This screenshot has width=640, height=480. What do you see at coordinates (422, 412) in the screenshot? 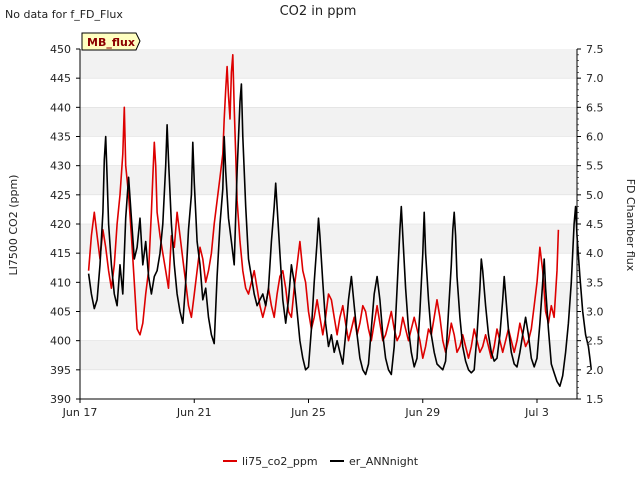
I see `x-tick-label: Jun 29` at bounding box center [422, 412].